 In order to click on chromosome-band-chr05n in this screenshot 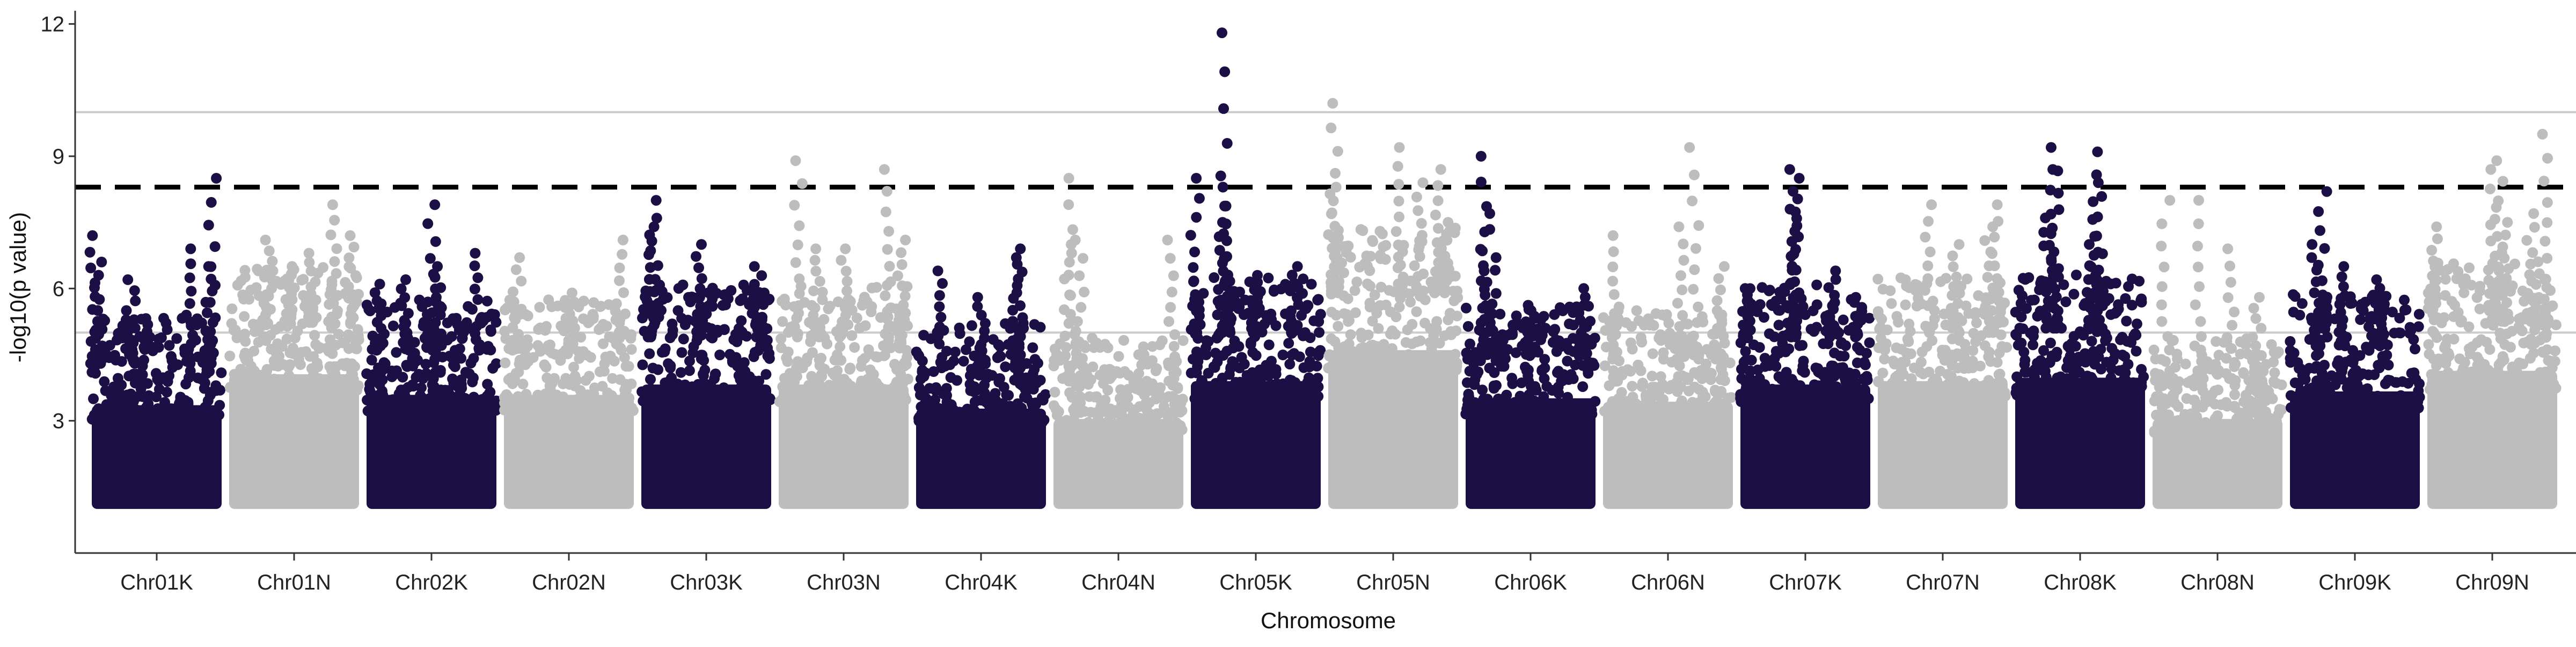, I will do `click(1393, 303)`.